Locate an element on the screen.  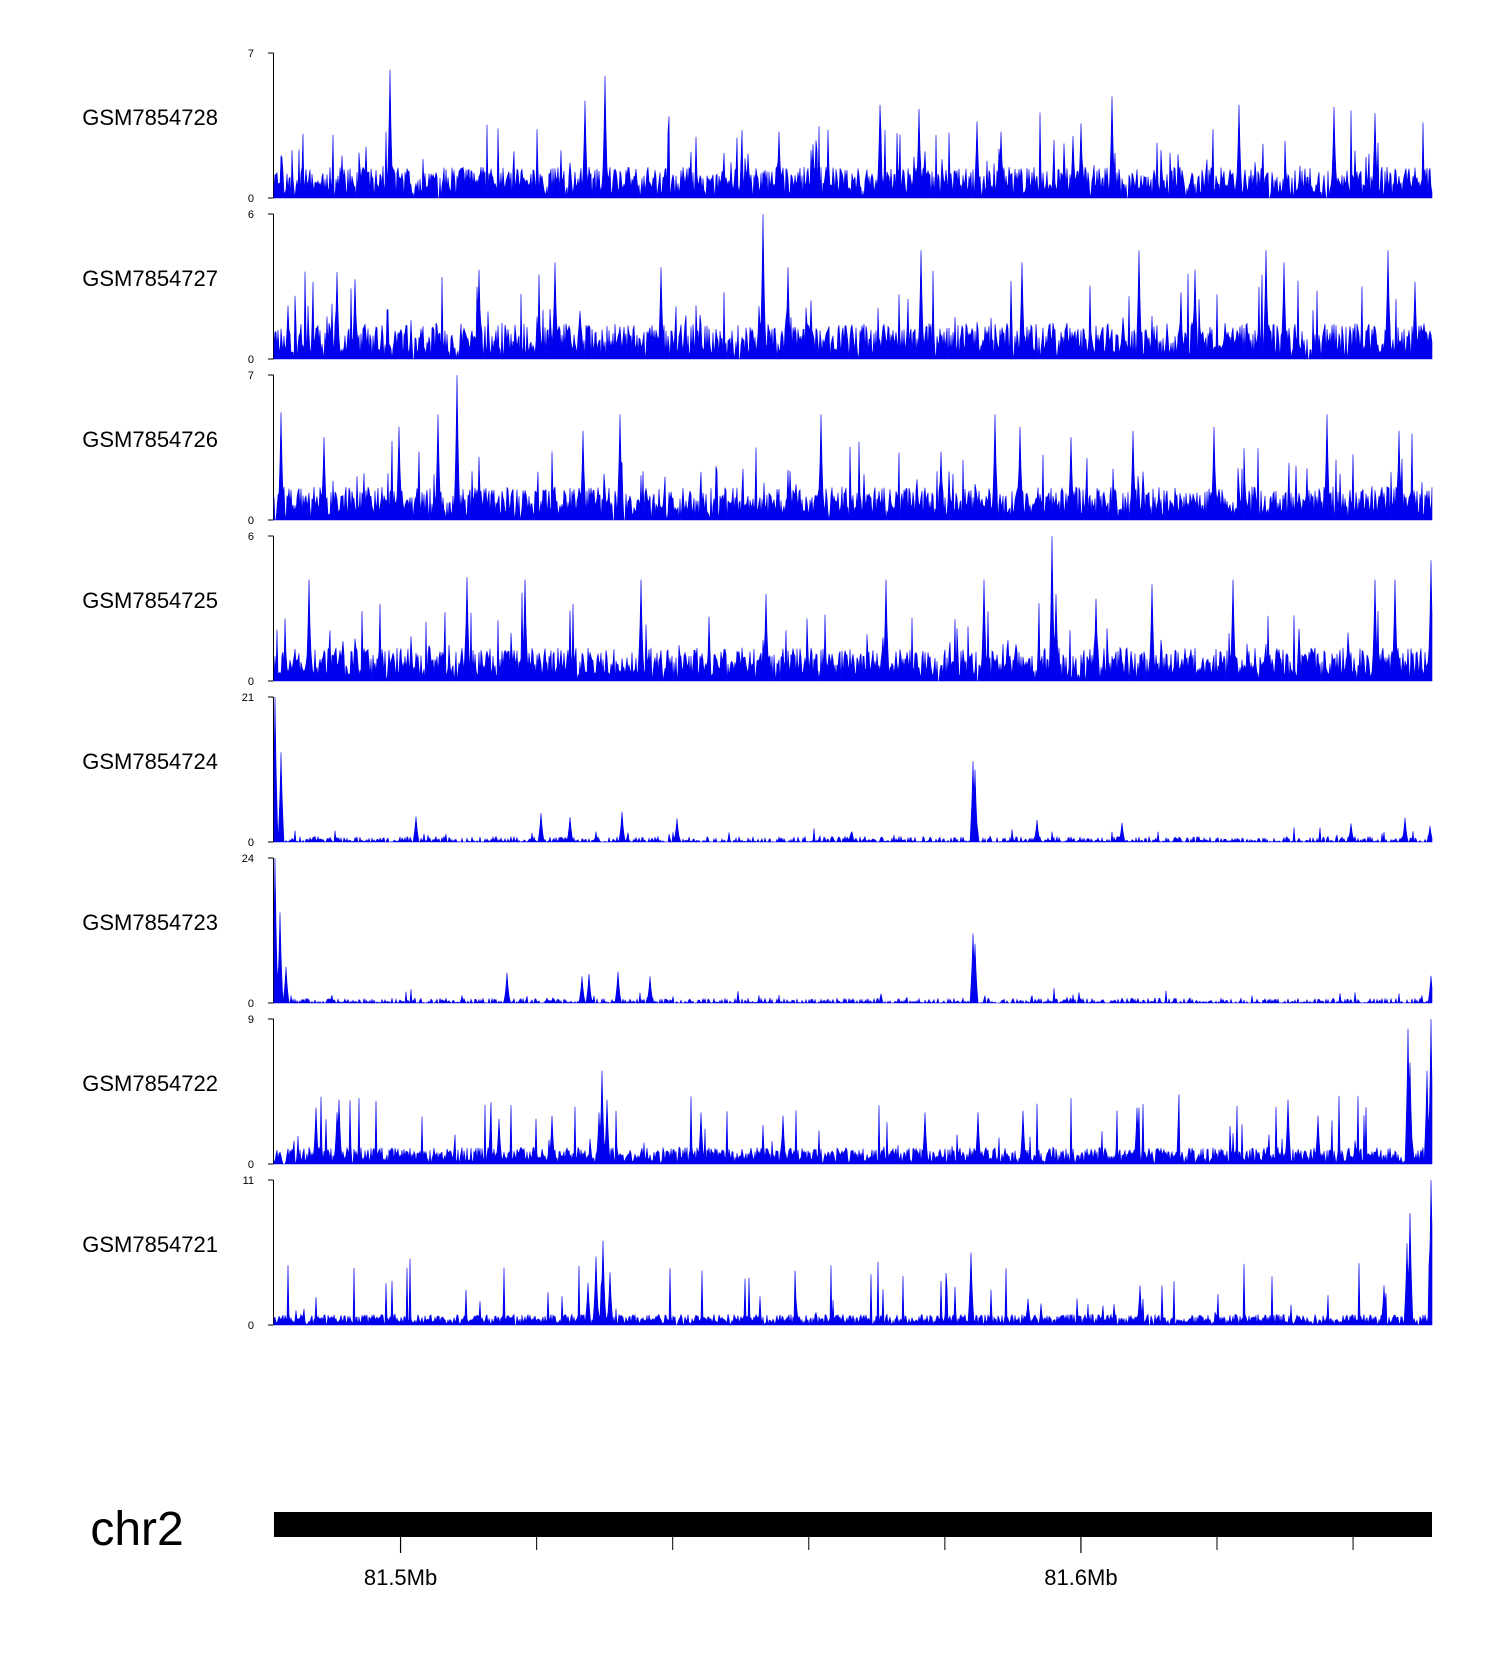
track-label: GSM7854725 is located at coordinates (150, 600).